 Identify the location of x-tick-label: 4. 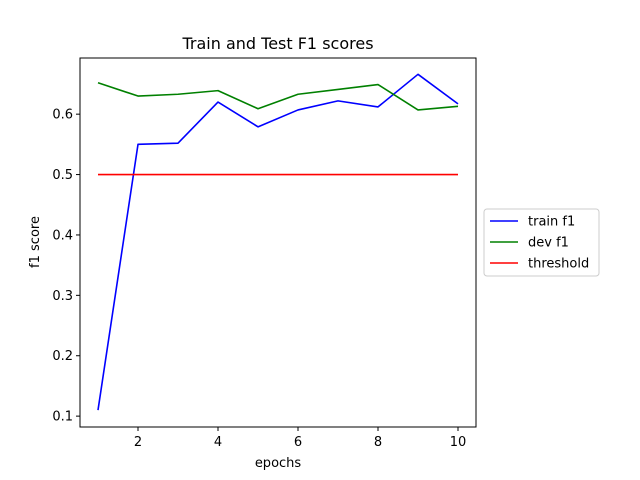
(218, 442).